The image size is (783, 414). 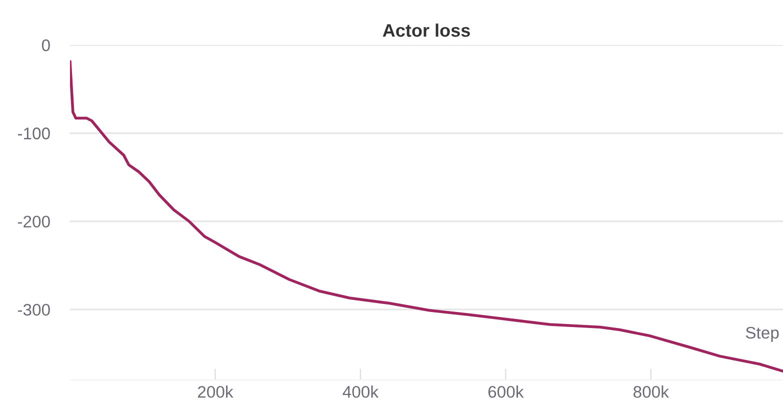 What do you see at coordinates (506, 392) in the screenshot?
I see `x-tick-label: 600k` at bounding box center [506, 392].